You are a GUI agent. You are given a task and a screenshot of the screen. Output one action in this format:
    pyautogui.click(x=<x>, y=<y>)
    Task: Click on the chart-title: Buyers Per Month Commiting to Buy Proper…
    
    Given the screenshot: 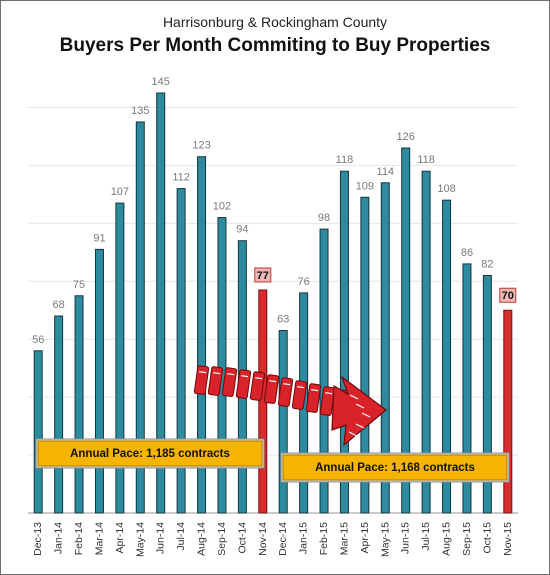 What is the action you would take?
    pyautogui.click(x=275, y=45)
    